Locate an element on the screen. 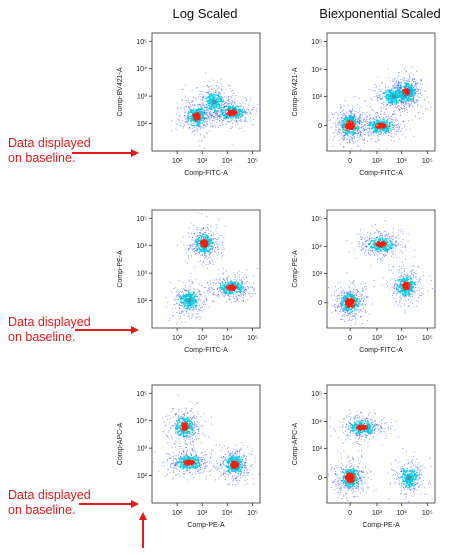  dot-cloud is located at coordinates (215, 110).